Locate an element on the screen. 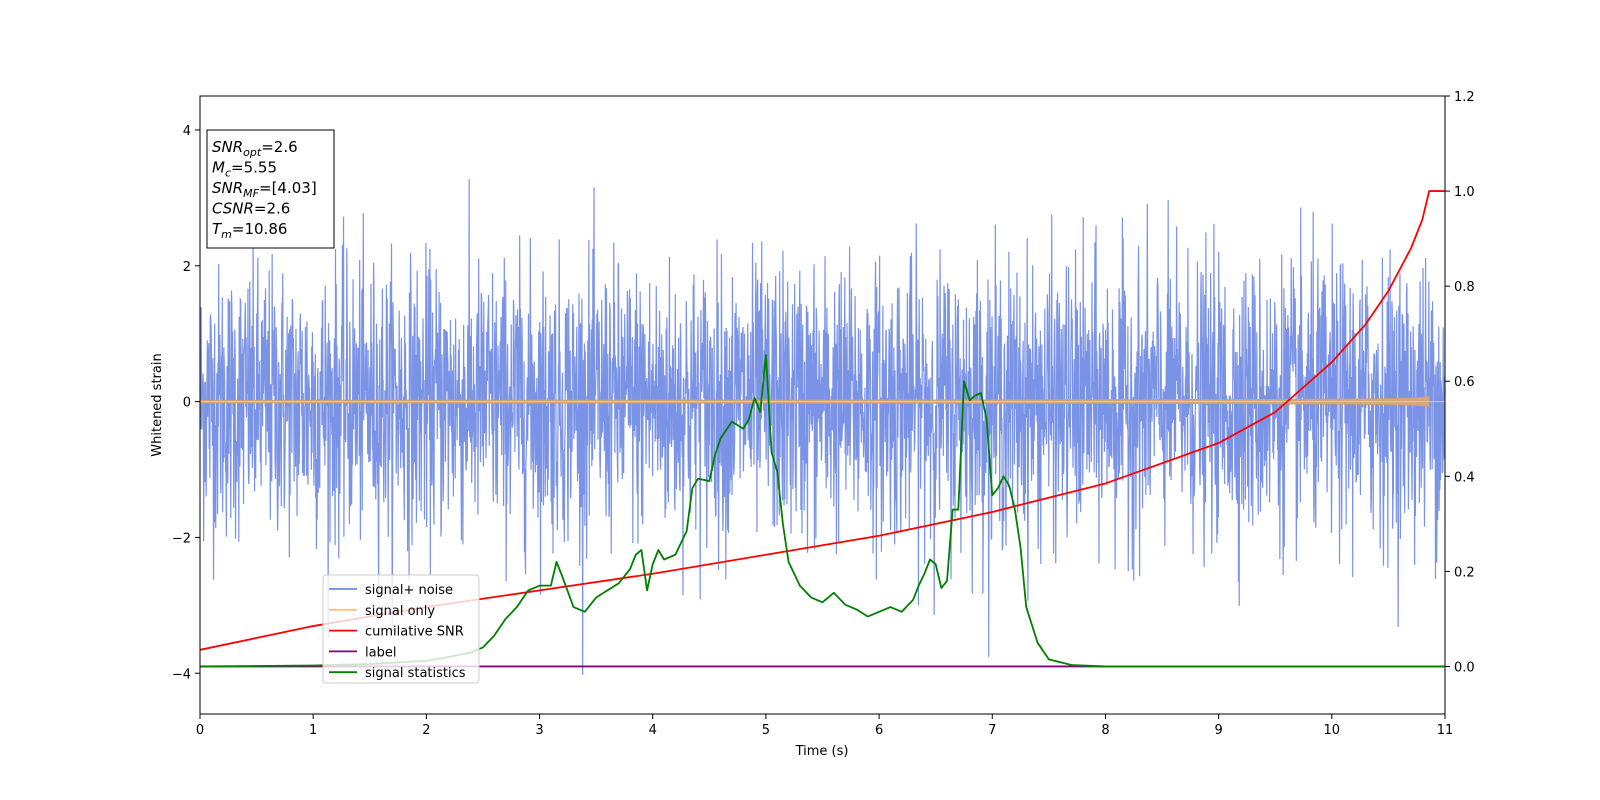 The image size is (1600, 800). y-right-tick-label: 0.4 is located at coordinates (1464, 477).